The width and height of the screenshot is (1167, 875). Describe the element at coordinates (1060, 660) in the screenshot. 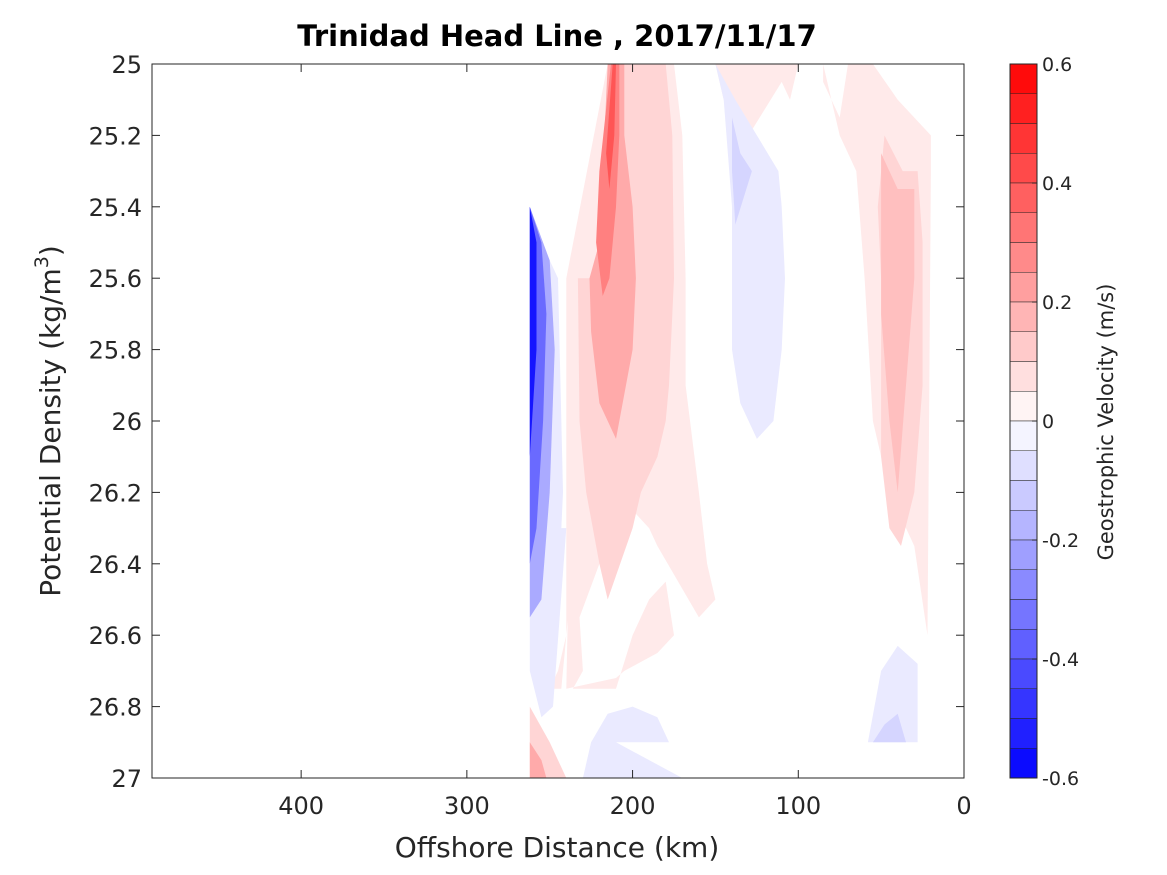

I see `colorbar-tick-label: -0.4` at that location.